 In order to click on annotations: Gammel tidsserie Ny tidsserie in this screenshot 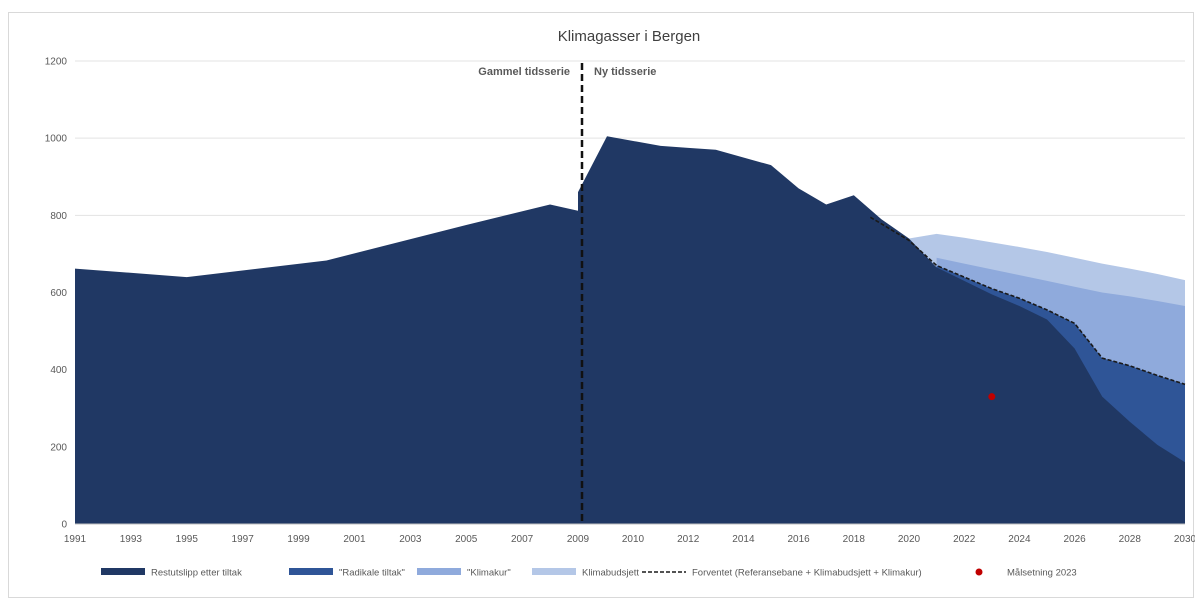, I will do `click(567, 293)`.